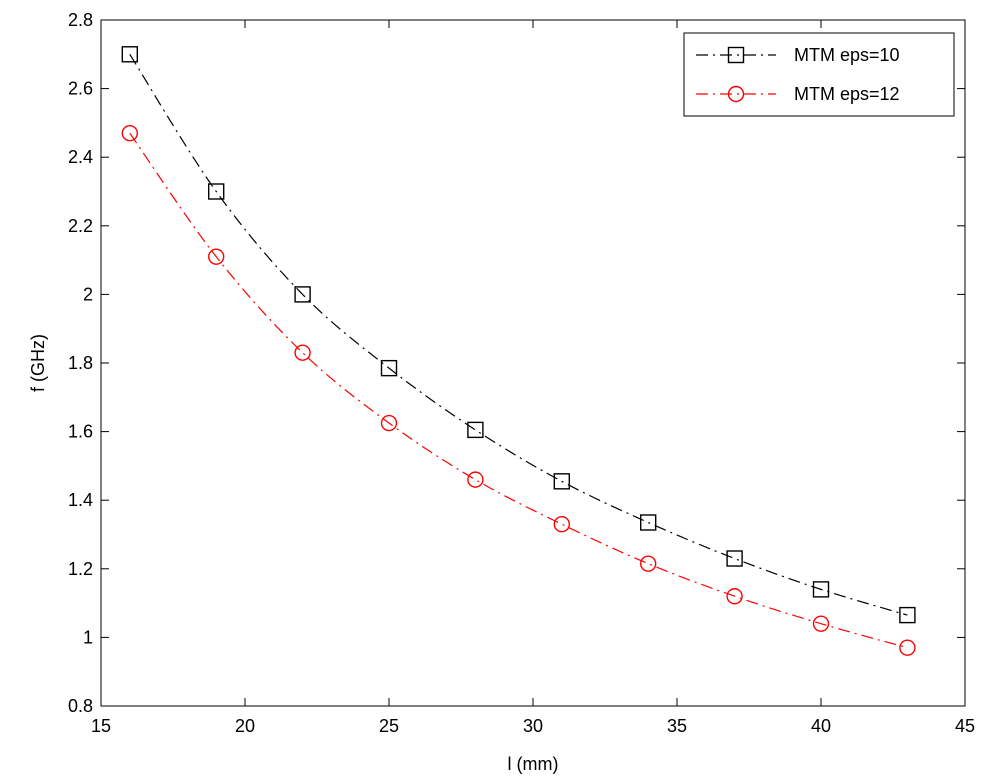 The height and width of the screenshot is (778, 984). Describe the element at coordinates (80, 226) in the screenshot. I see `y-tick-label: 2.2` at that location.